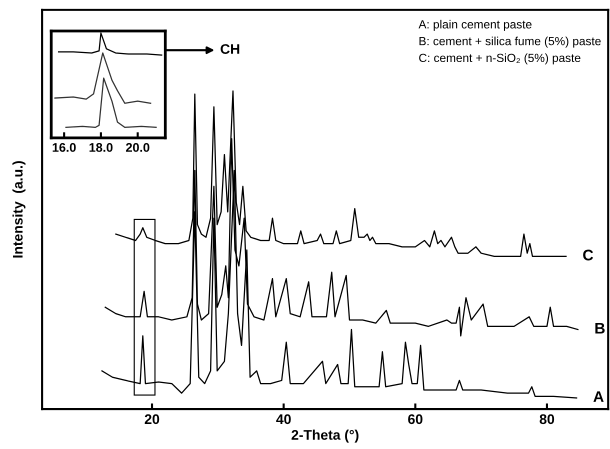 This screenshot has height=449, width=610. I want to click on series-label: B, so click(600, 328).